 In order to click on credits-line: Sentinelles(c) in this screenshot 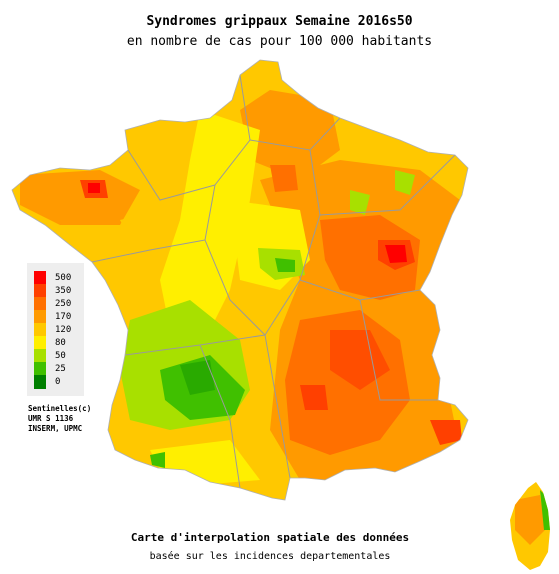, I will do `click(60, 408)`.